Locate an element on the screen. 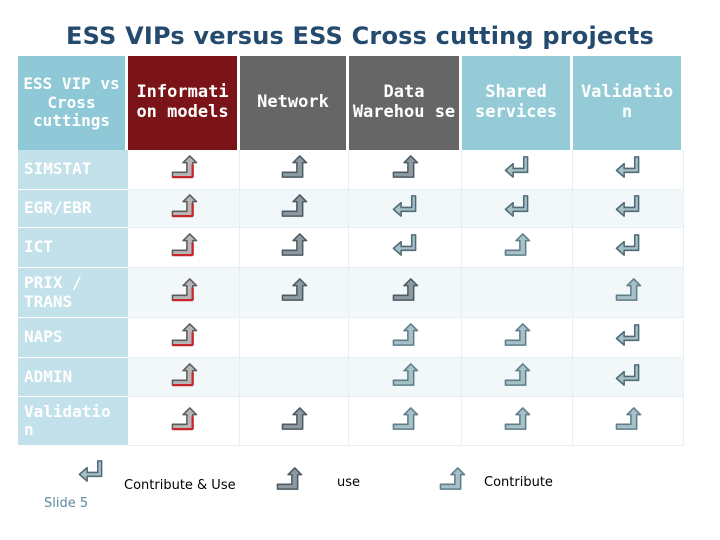 This screenshot has width=720, height=540. column-header-3: Data Warehou se is located at coordinates (404, 103).